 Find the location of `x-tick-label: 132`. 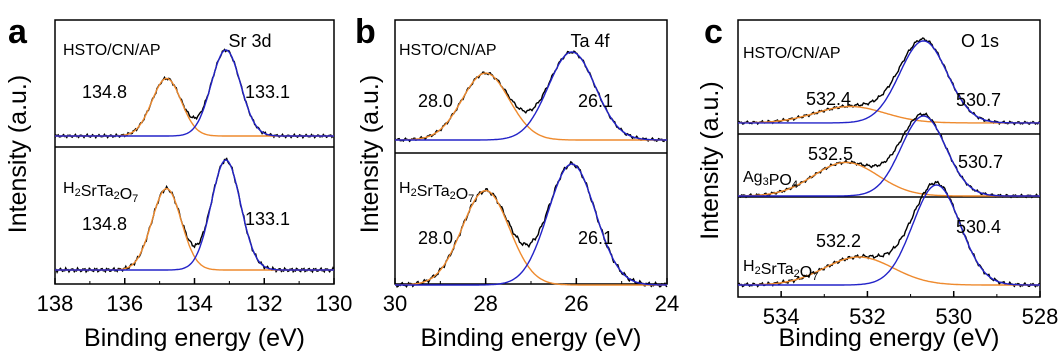

x-tick-label: 132 is located at coordinates (264, 303).